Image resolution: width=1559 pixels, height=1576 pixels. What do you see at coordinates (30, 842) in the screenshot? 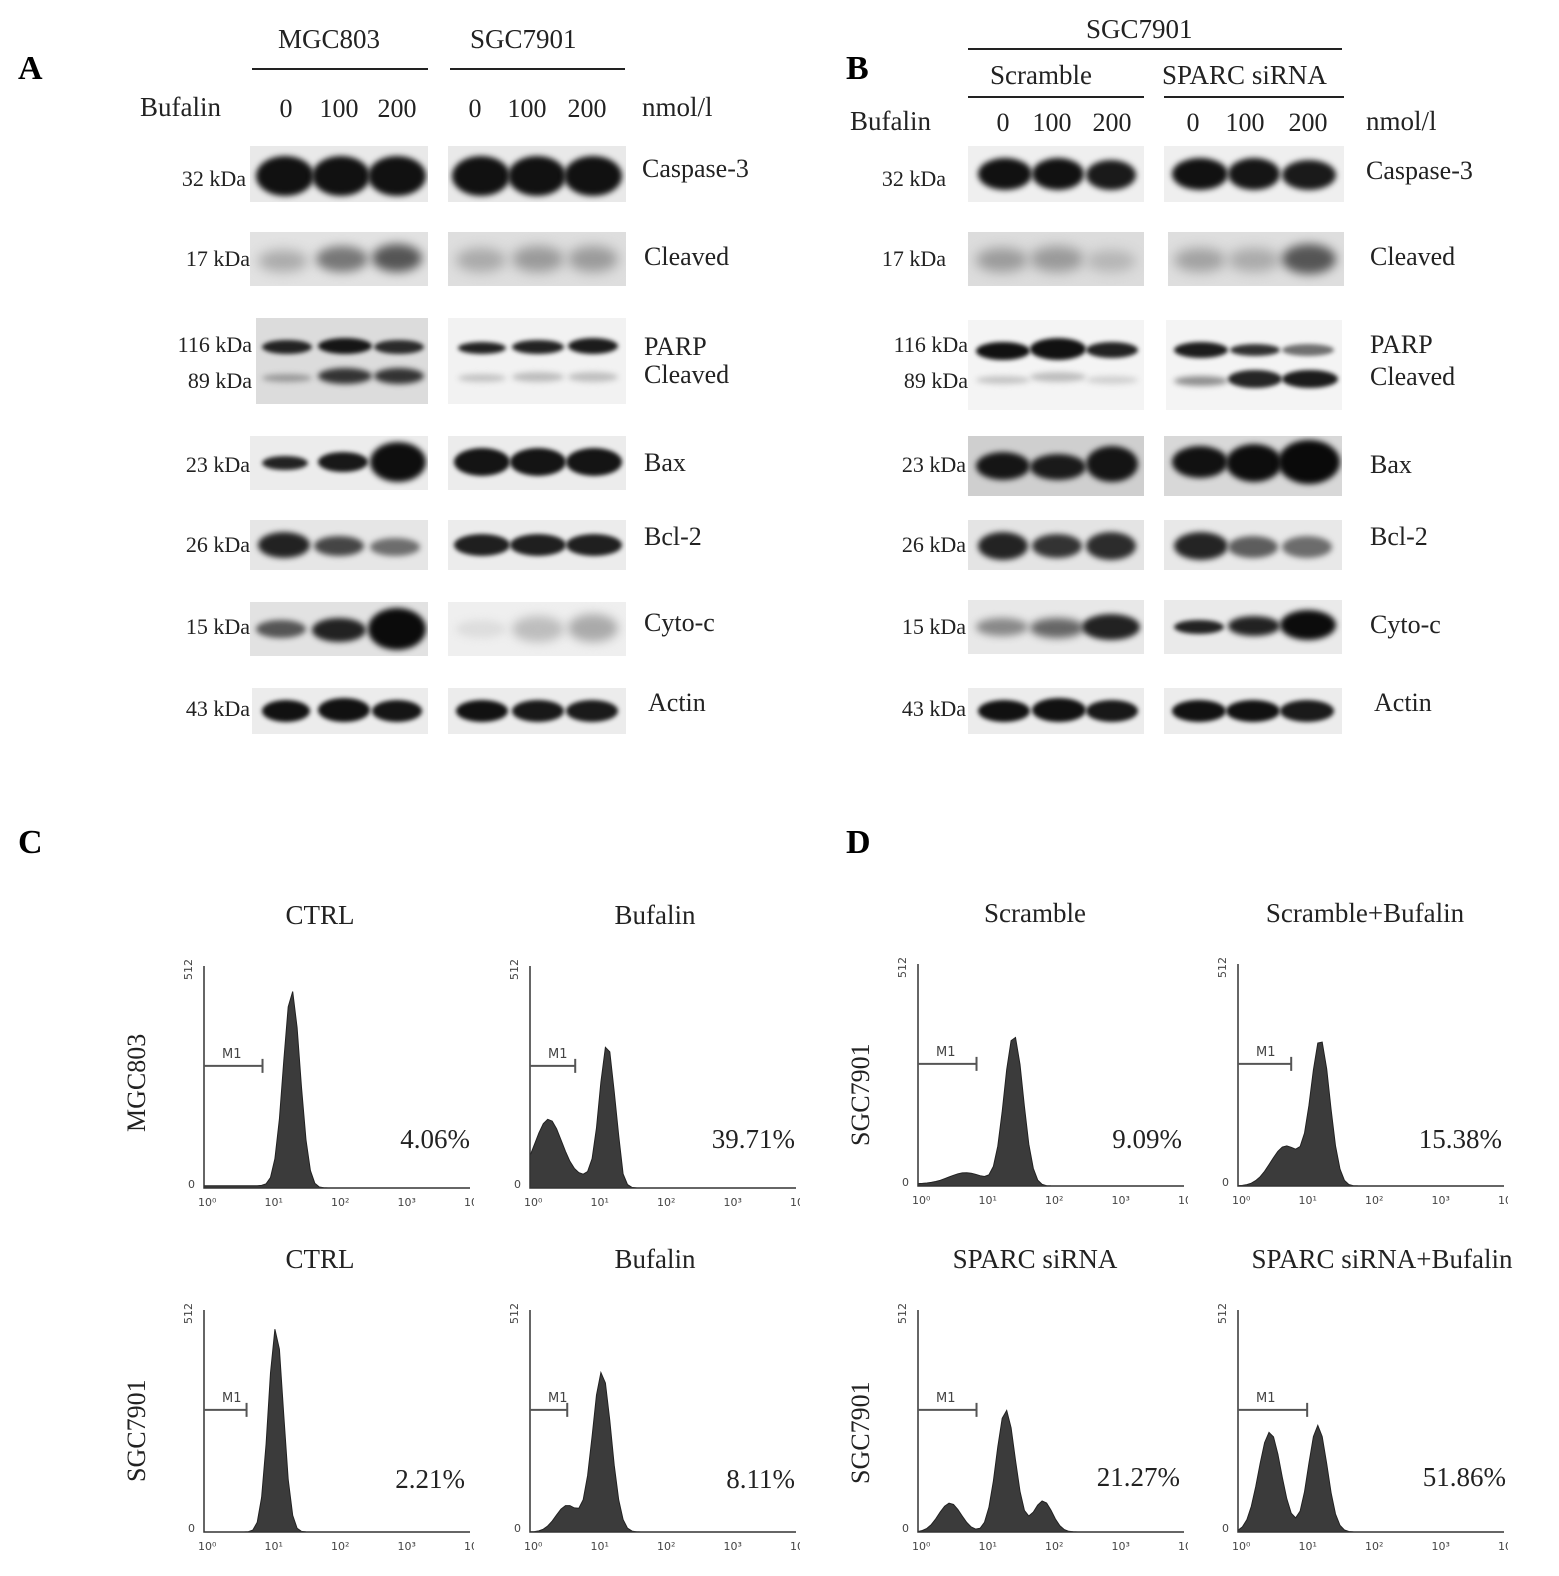
I see `panel-letter-c: C` at bounding box center [30, 842].